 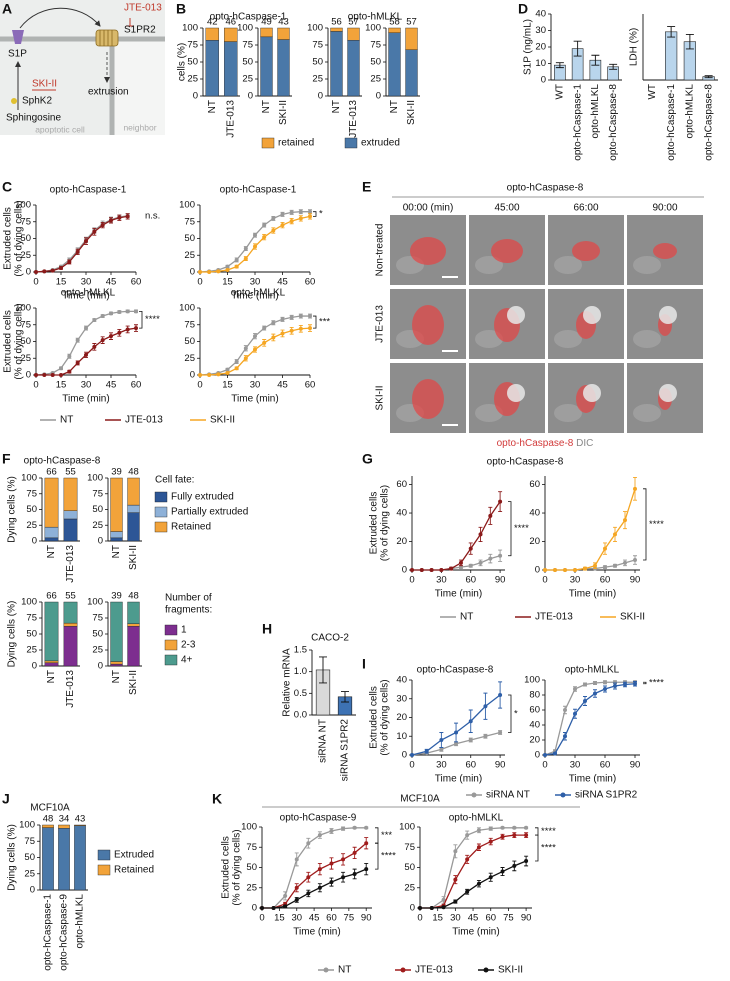 I want to click on legend-dot, so click(x=563, y=795).